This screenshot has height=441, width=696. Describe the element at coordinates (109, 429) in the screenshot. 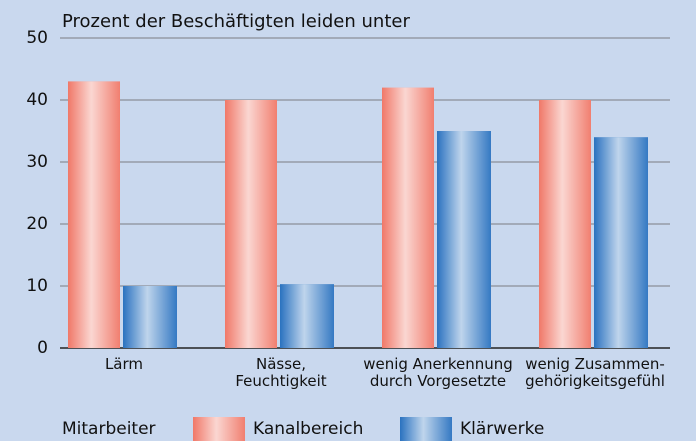

I see `legend-title: Mitarbeiter` at that location.